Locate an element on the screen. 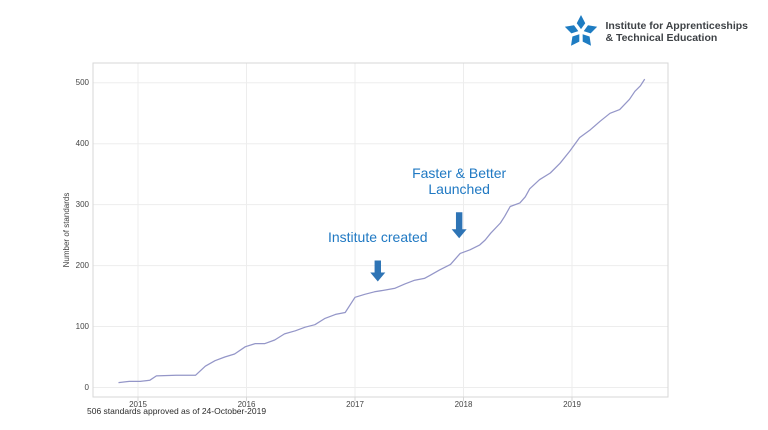 This screenshot has height=430, width=768. logo-line1: Institute for Apprenticeships is located at coordinates (676, 25).